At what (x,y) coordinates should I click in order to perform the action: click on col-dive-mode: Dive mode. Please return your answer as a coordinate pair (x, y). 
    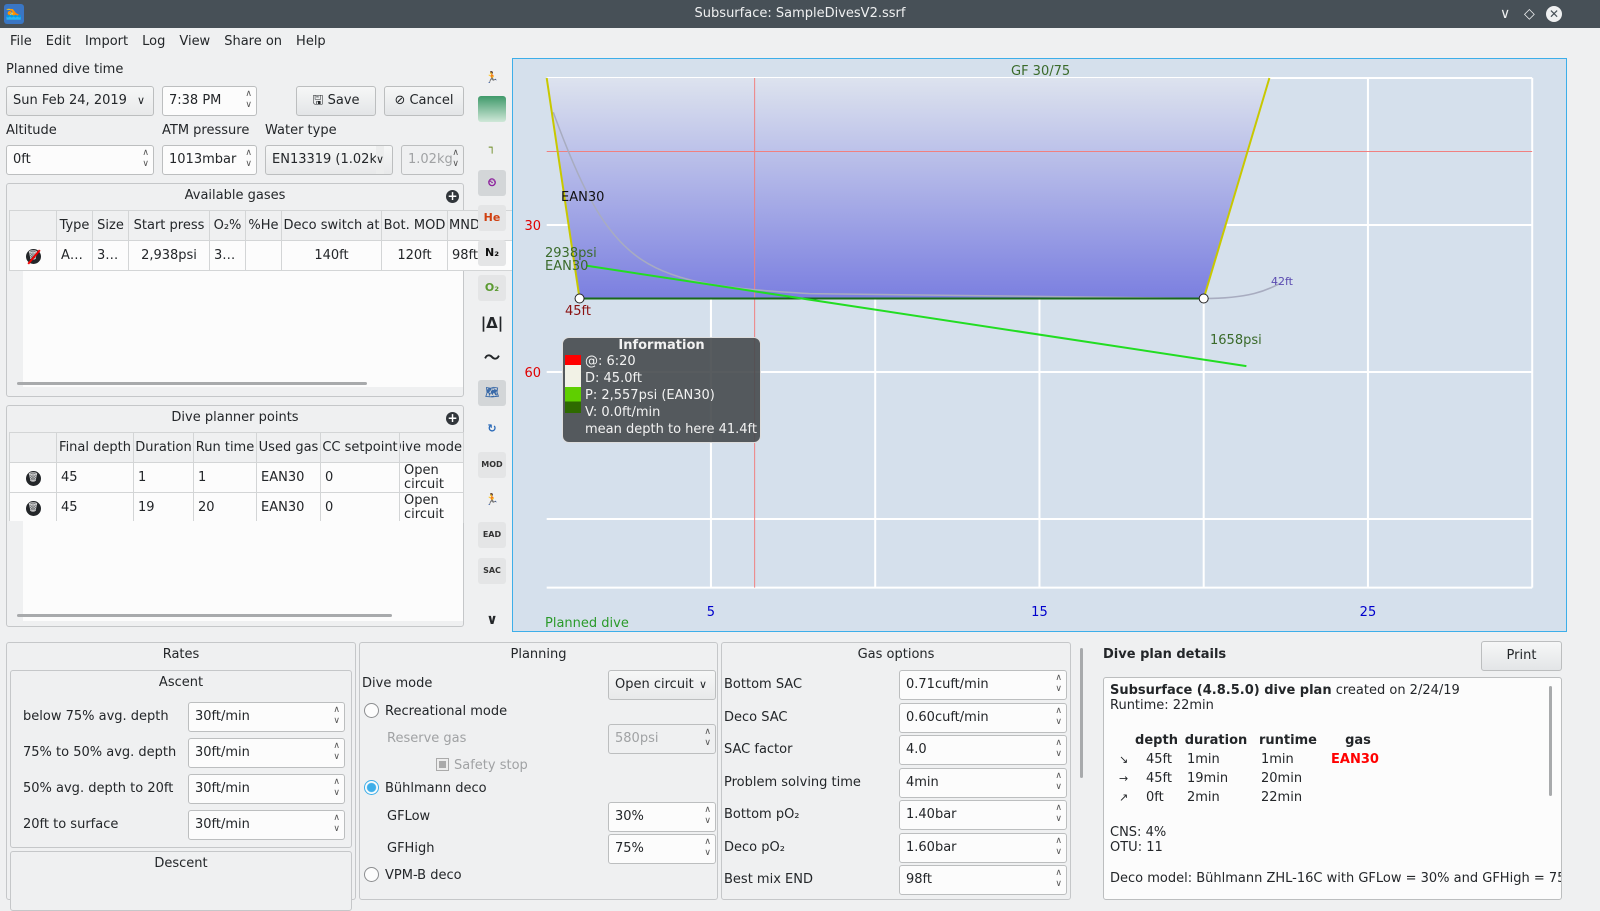
    Looking at the image, I should click on (431, 447).